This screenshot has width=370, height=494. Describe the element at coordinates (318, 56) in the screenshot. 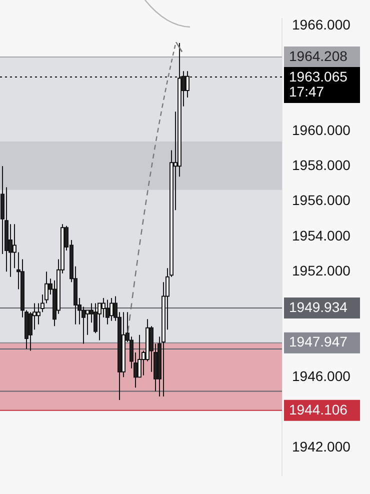

I see `ref-line-label: 1964.208` at that location.